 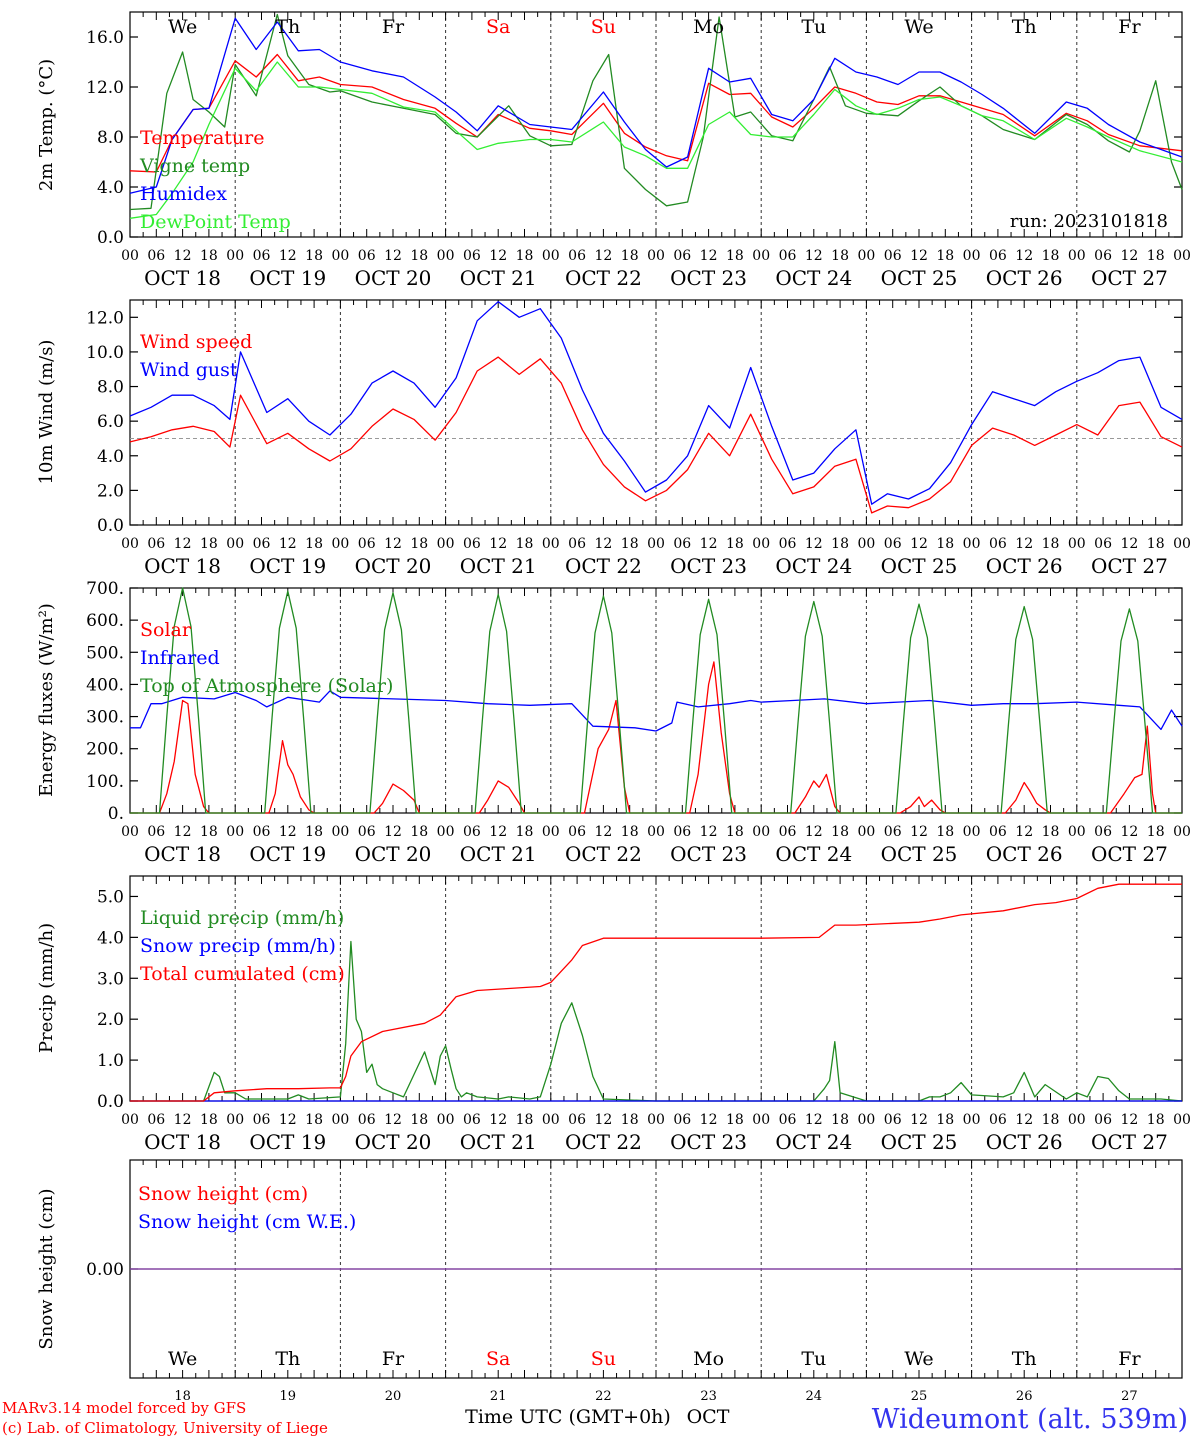 I want to click on y-tick-label: 8.0, so click(x=110, y=138).